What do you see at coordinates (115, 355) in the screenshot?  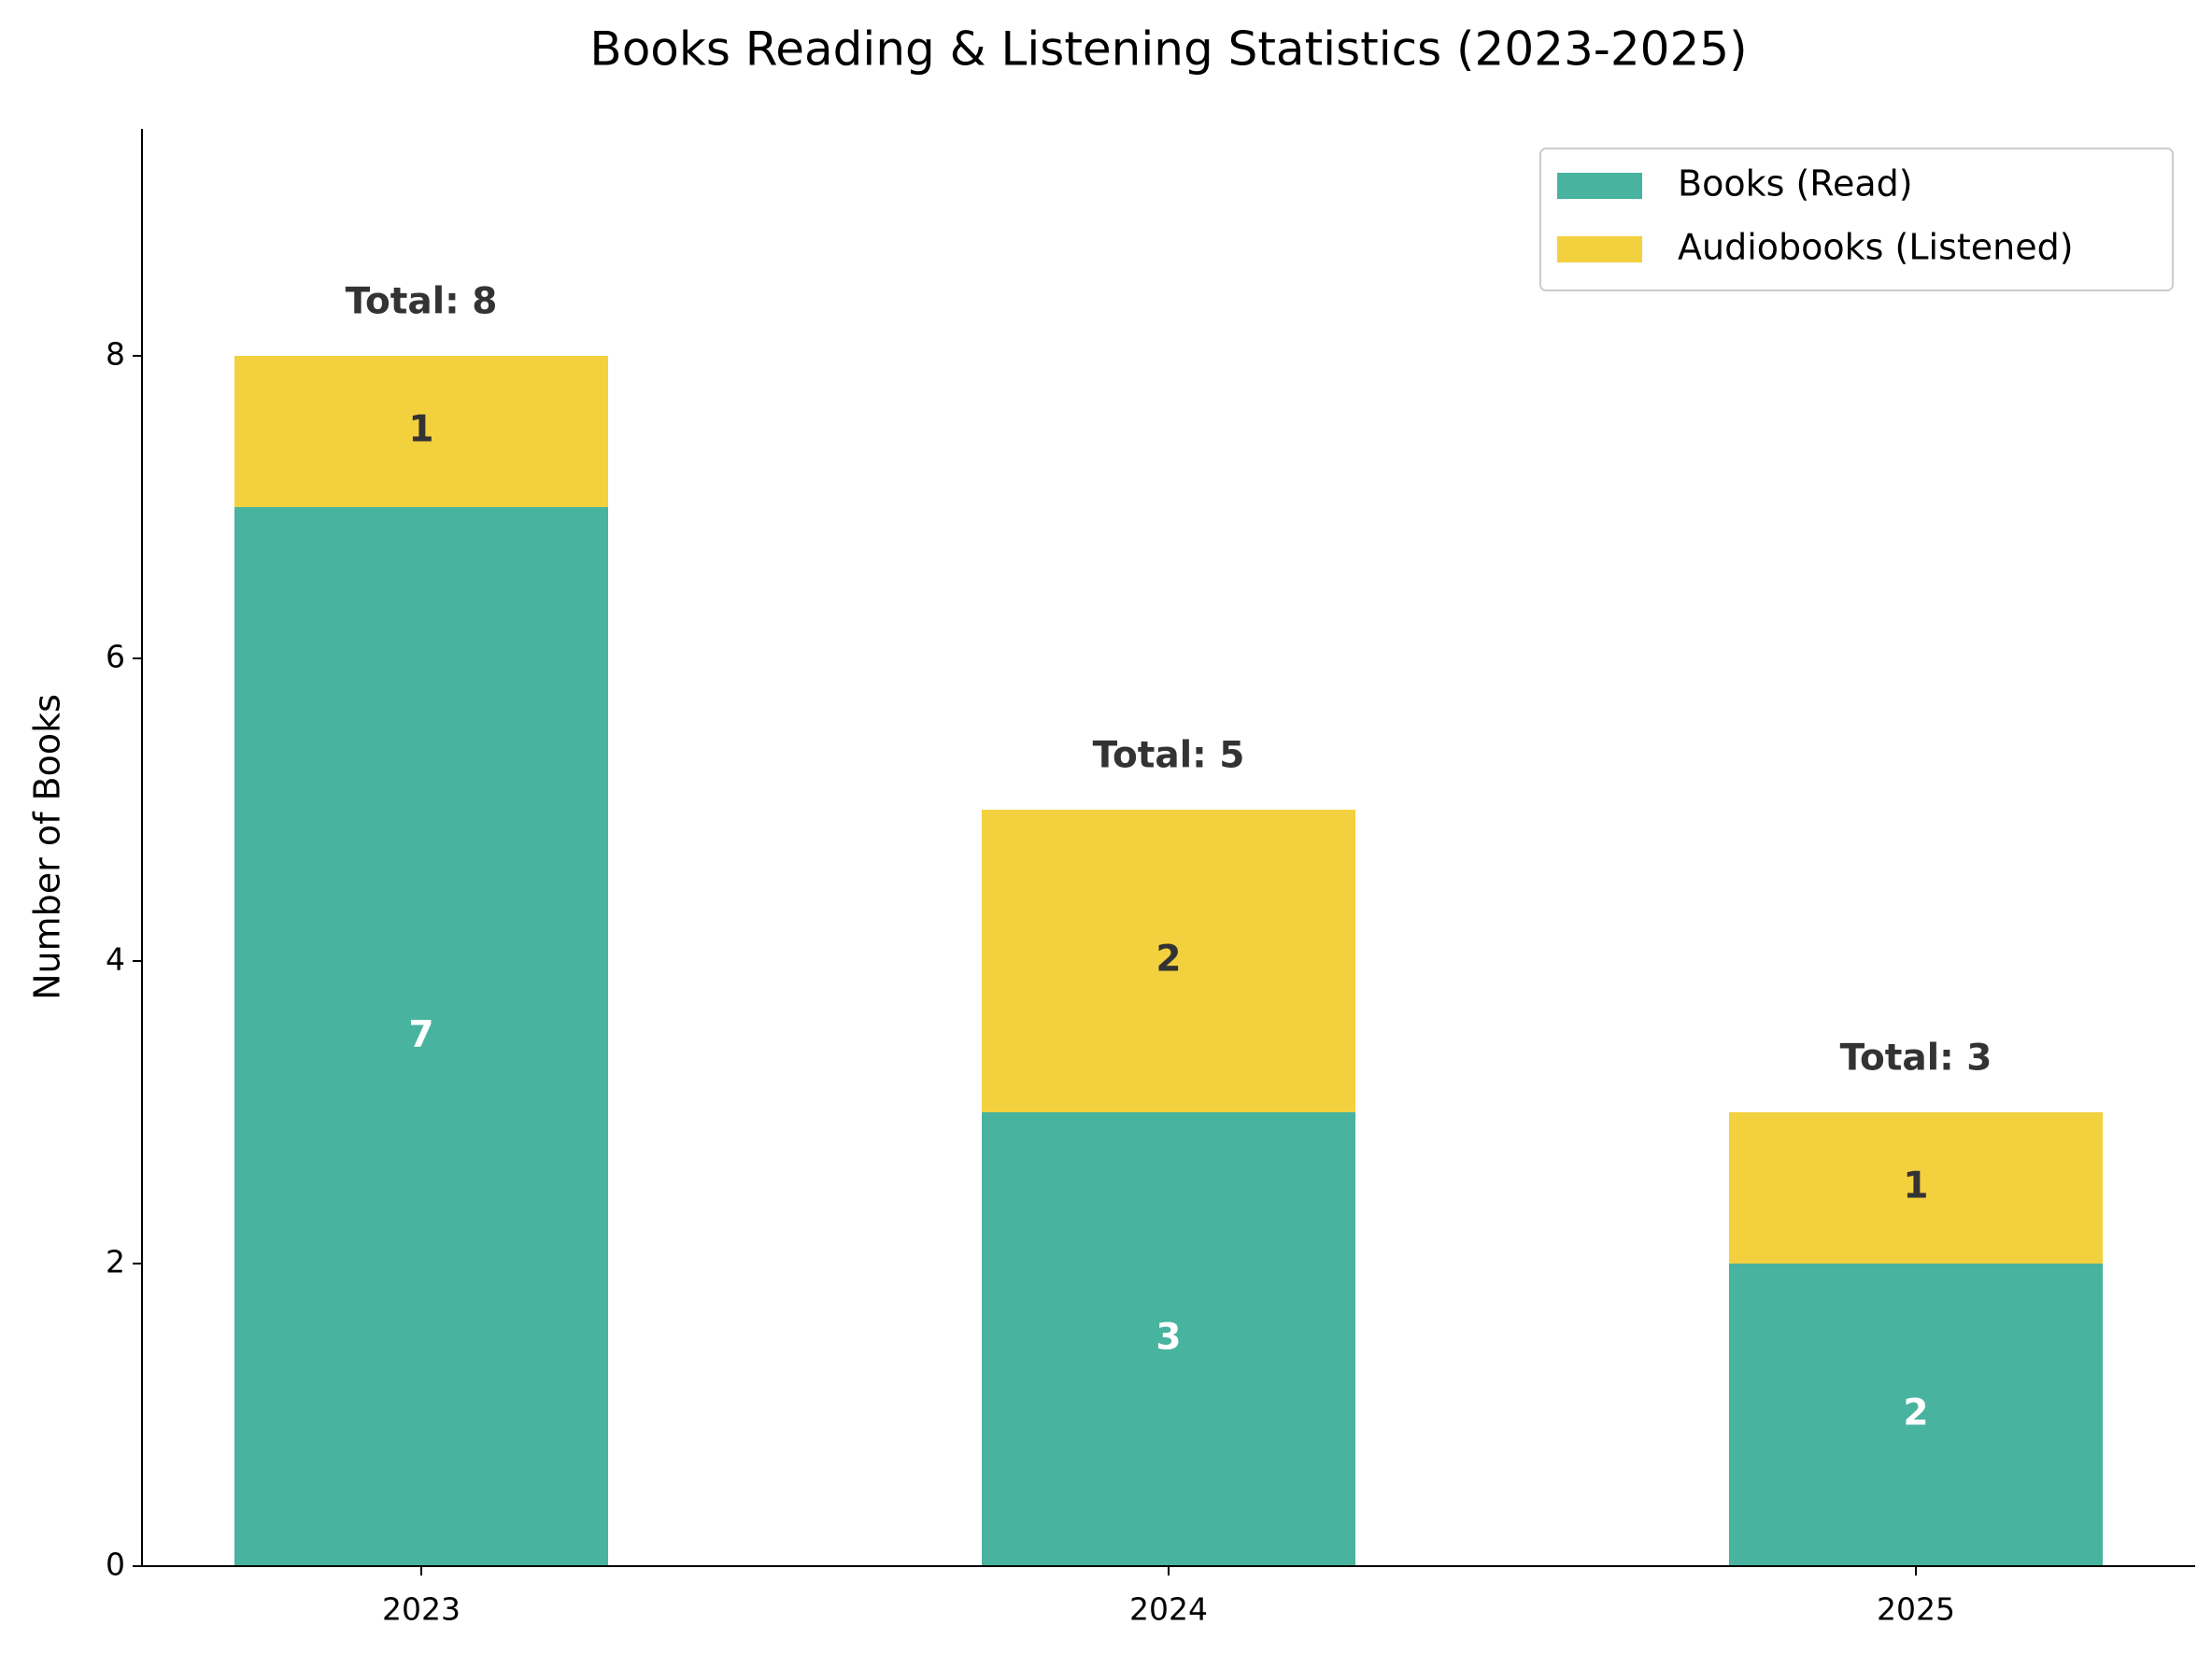 I see `y-tick-label: 8` at bounding box center [115, 355].